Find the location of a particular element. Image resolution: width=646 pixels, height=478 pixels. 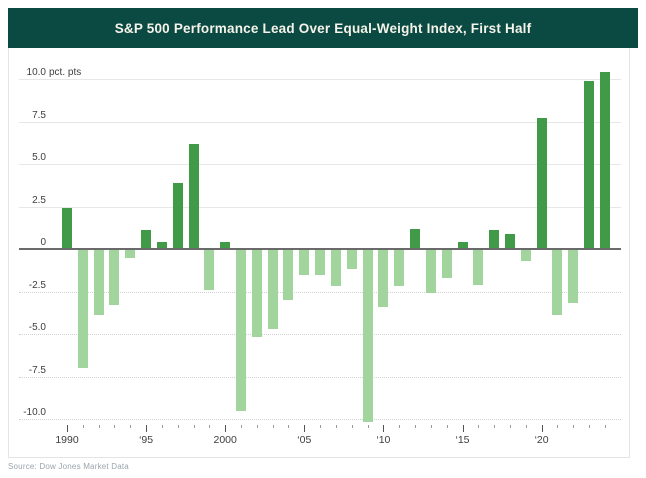

chart-bar-2017 is located at coordinates (494, 239).